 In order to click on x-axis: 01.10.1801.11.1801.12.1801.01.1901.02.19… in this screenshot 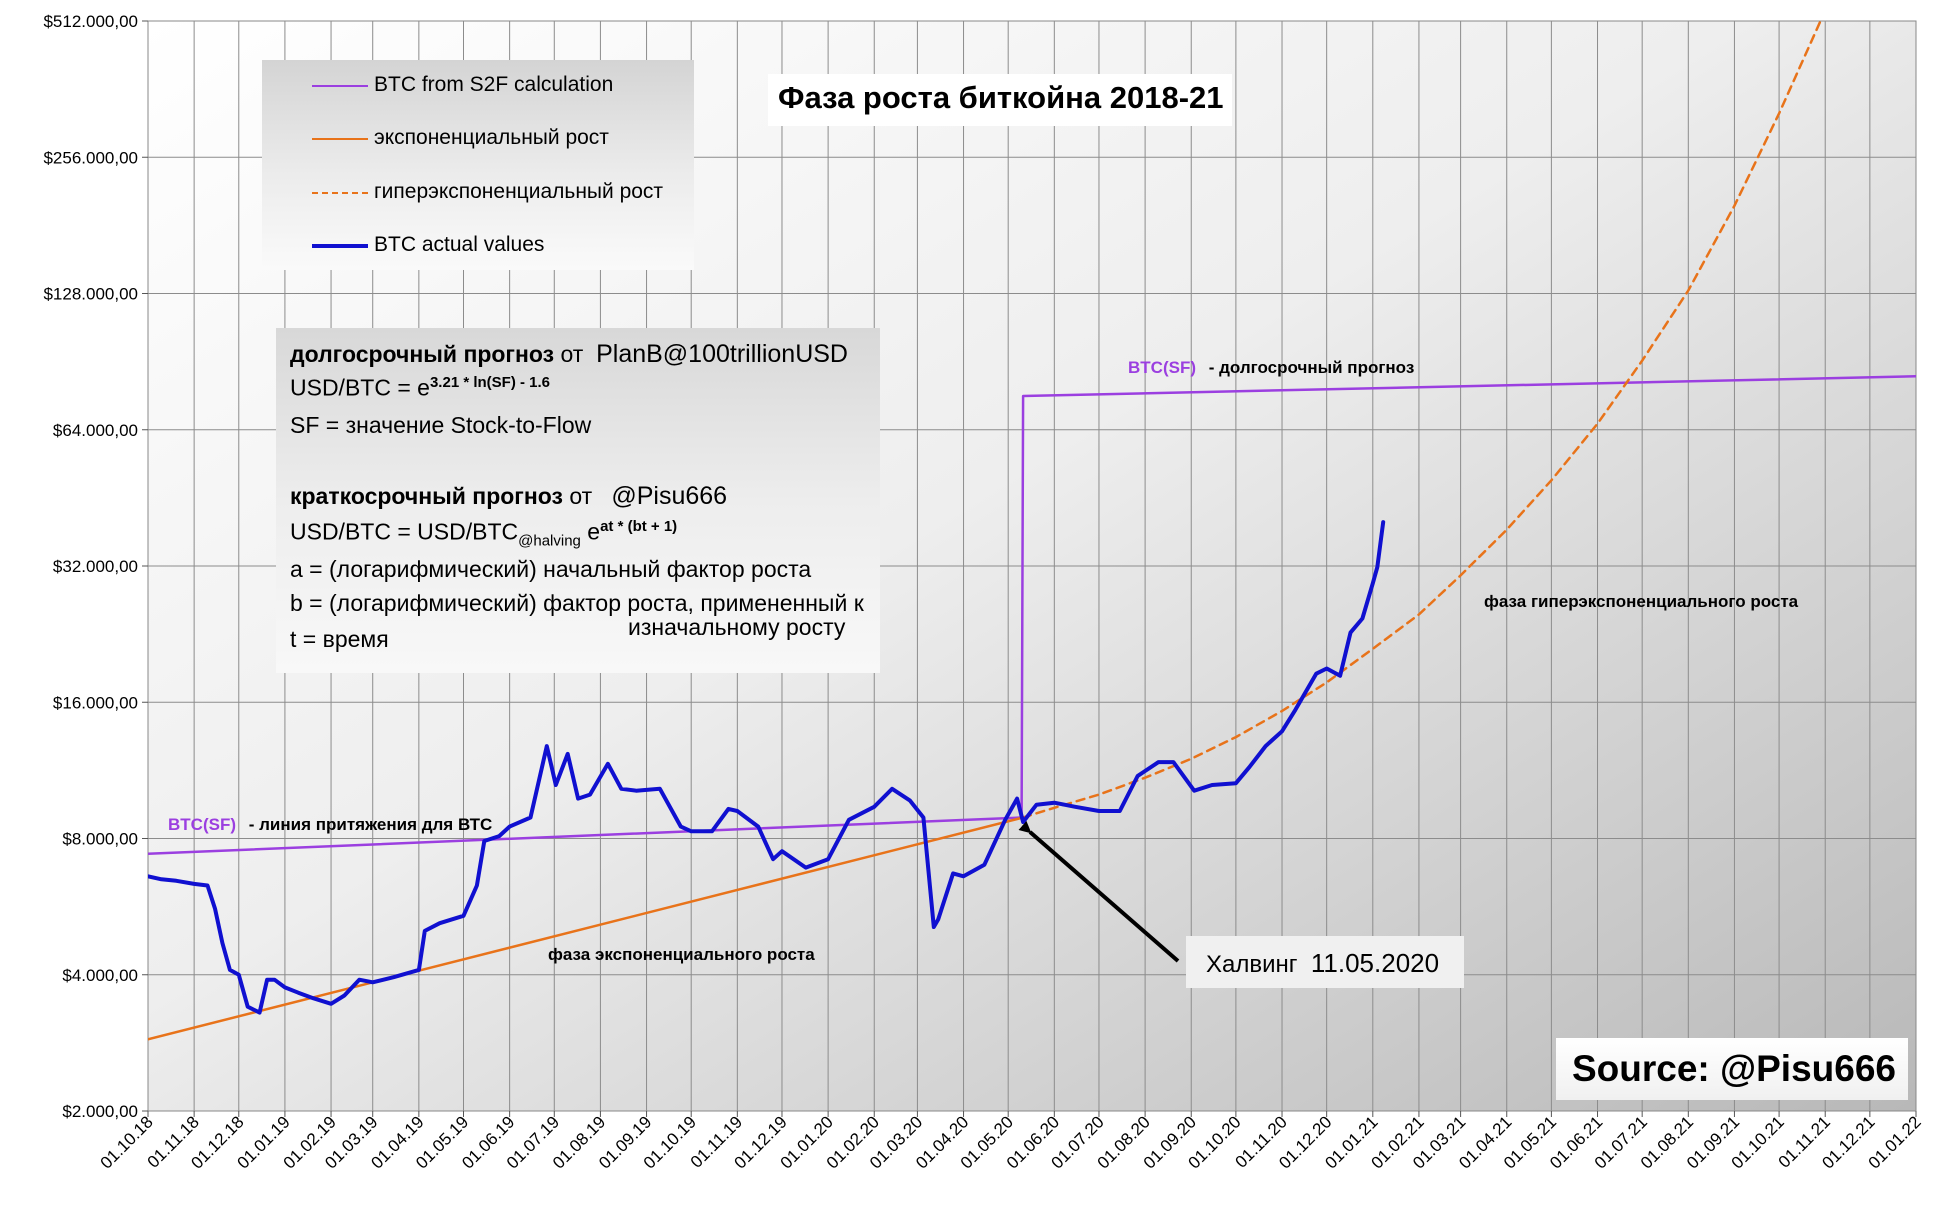, I will do `click(1011, 1142)`.